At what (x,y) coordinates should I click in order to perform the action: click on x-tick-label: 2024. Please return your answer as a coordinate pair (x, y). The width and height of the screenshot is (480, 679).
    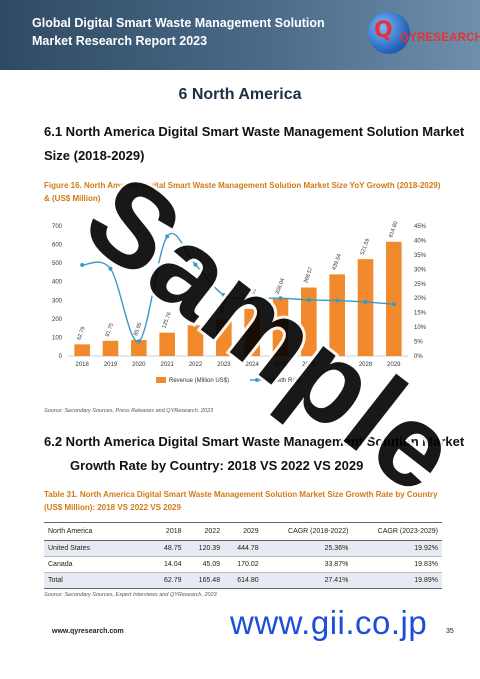
    Looking at the image, I should click on (252, 365).